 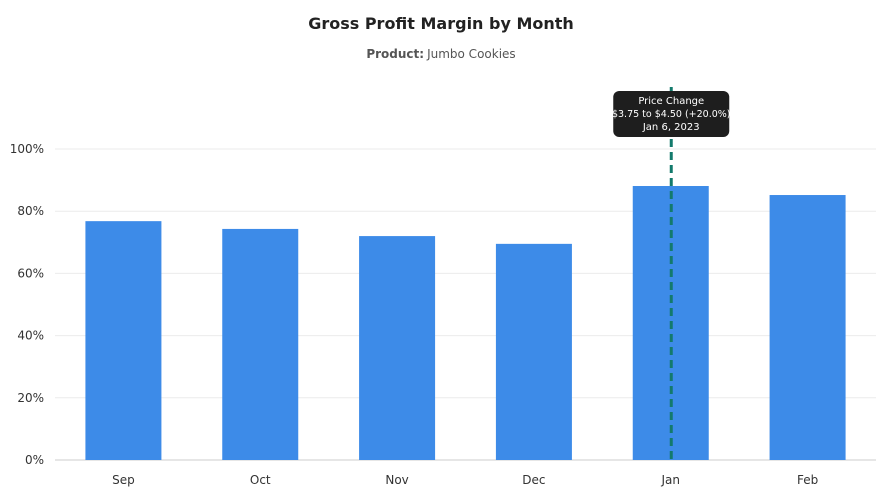 I want to click on annotation-price: $3.75 to $4.50 (+20.0%), so click(x=671, y=114).